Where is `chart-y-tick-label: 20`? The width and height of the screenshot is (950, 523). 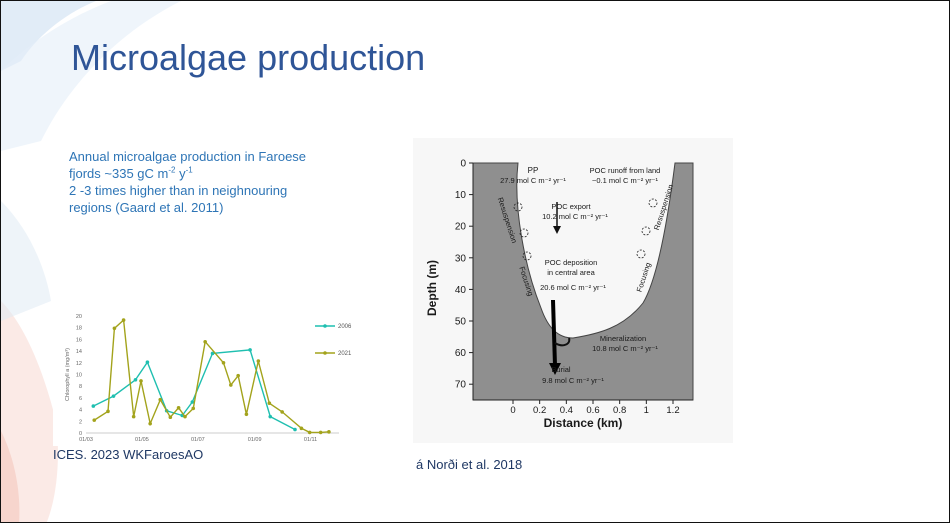 chart-y-tick-label: 20 is located at coordinates (79, 317).